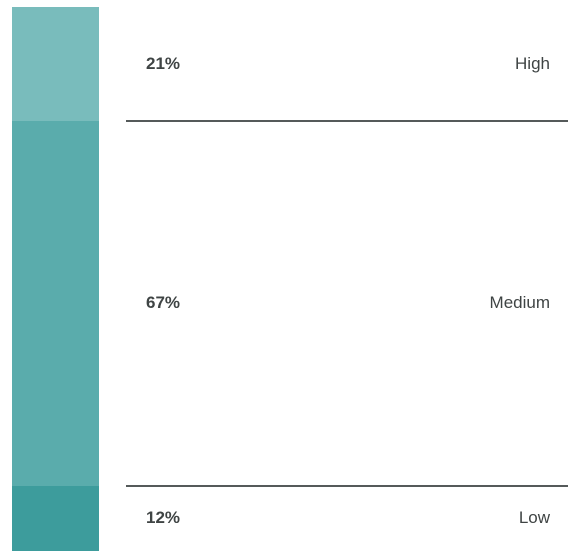 The image size is (575, 554). Describe the element at coordinates (163, 303) in the screenshot. I see `value-label-medium: 67%` at that location.